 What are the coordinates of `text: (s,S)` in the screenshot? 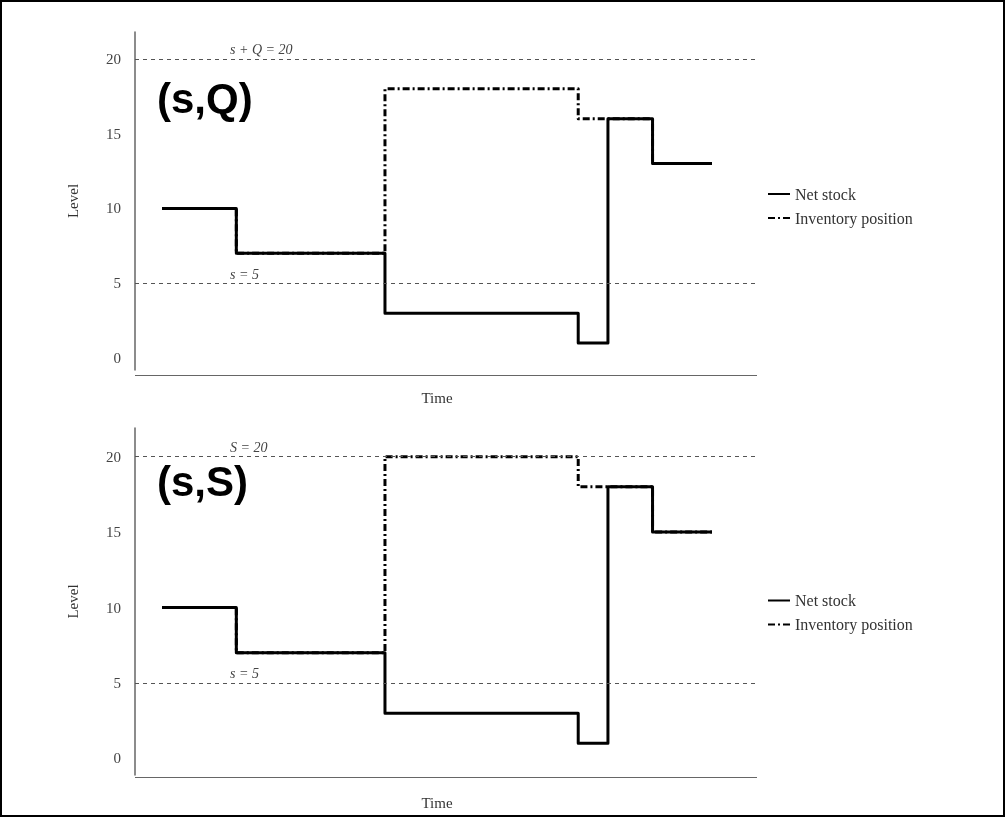 It's located at (203, 481).